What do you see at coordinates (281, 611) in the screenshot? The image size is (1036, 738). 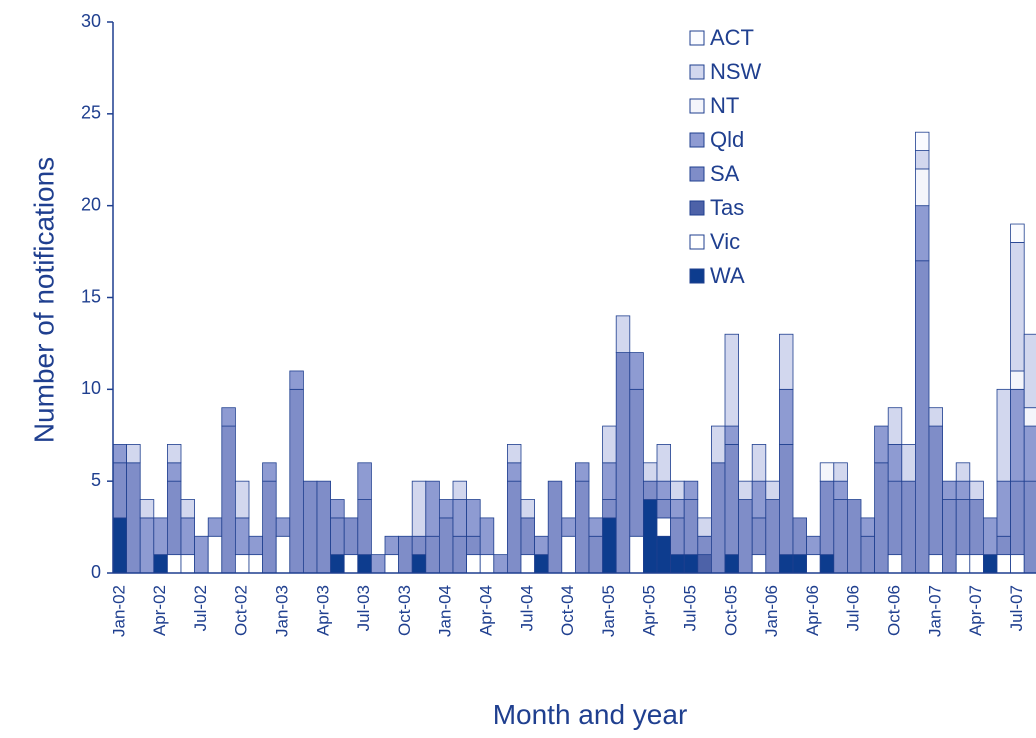 I see `x-tick-label: Jan-03` at bounding box center [281, 611].